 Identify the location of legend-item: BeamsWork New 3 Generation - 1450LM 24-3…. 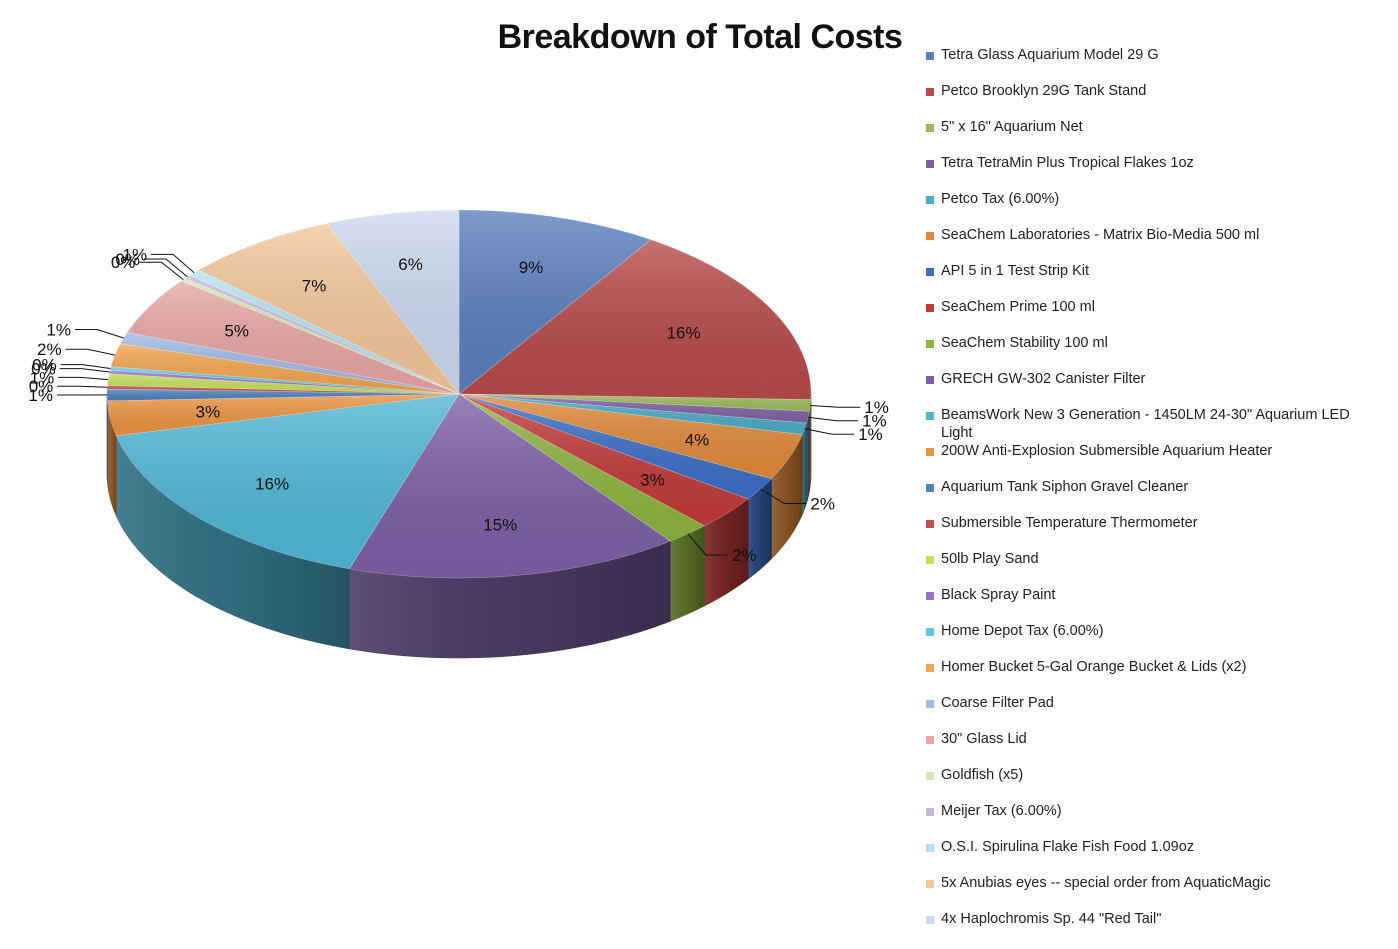
(1151, 424).